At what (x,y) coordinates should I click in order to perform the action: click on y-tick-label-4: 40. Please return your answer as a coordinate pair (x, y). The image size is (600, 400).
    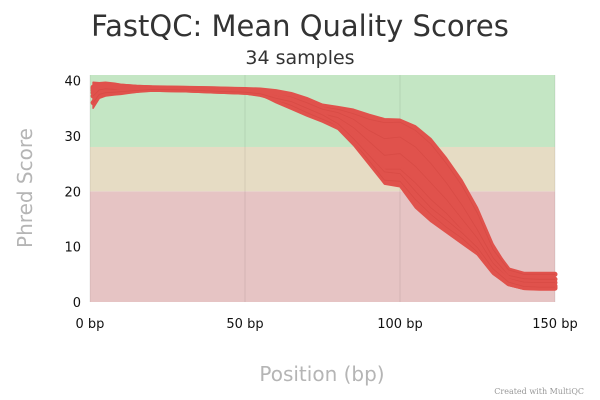
    Looking at the image, I should click on (72, 82).